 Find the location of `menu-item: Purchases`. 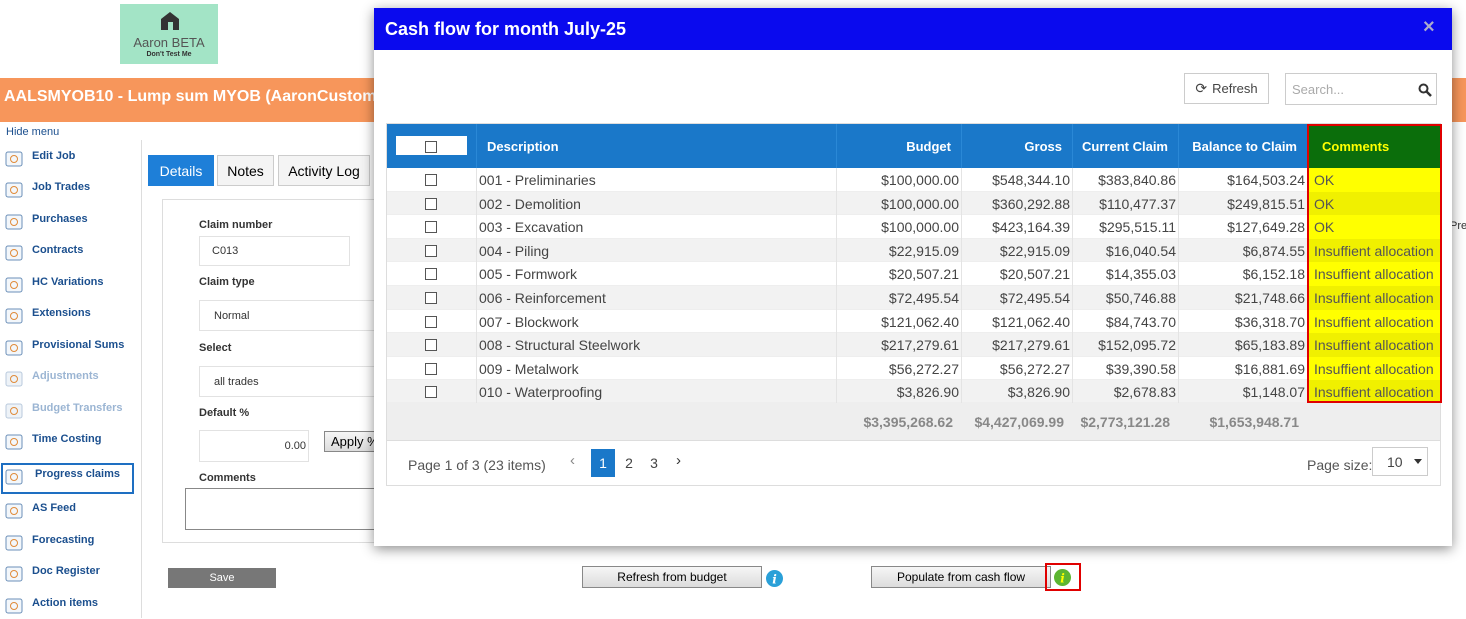

menu-item: Purchases is located at coordinates (60, 219).